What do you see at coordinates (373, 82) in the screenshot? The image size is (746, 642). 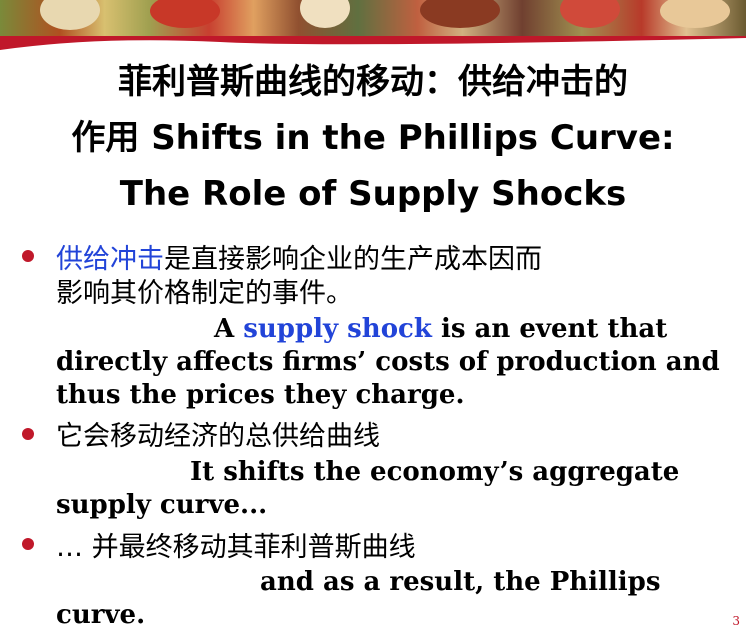 I see `title-line-1: 菲利普斯曲线的移动：供给冲击的` at bounding box center [373, 82].